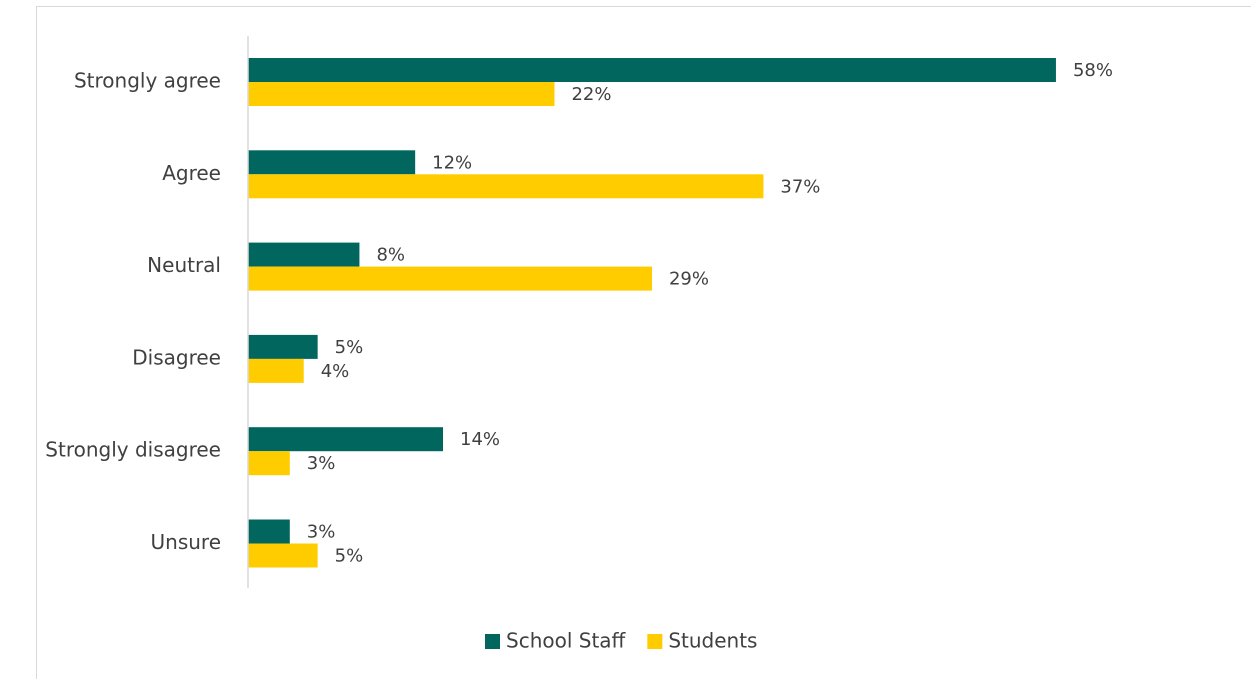 The width and height of the screenshot is (1252, 679). What do you see at coordinates (133, 450) in the screenshot?
I see `category-label-strongly-disagree: Strongly disagree` at bounding box center [133, 450].